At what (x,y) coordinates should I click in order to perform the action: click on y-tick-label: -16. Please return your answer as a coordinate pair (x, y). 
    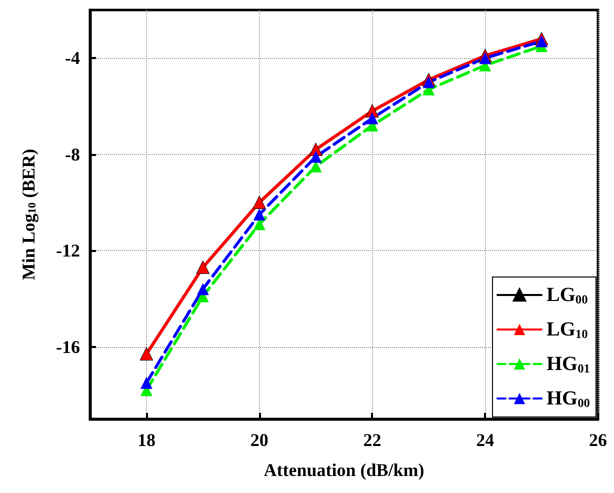
    Looking at the image, I should click on (68, 346).